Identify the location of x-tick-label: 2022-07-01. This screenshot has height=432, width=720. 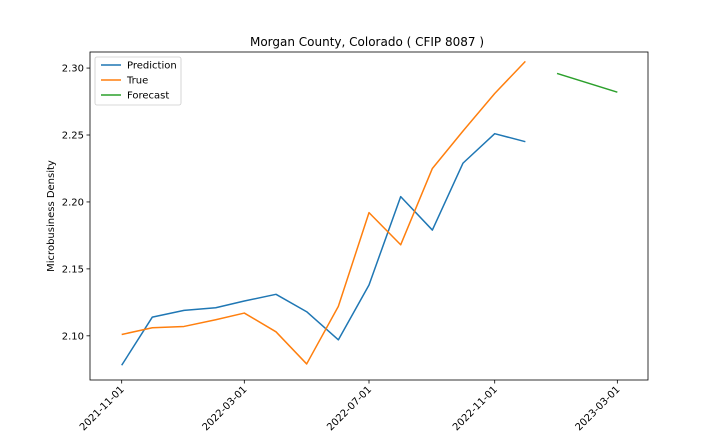
(349, 408).